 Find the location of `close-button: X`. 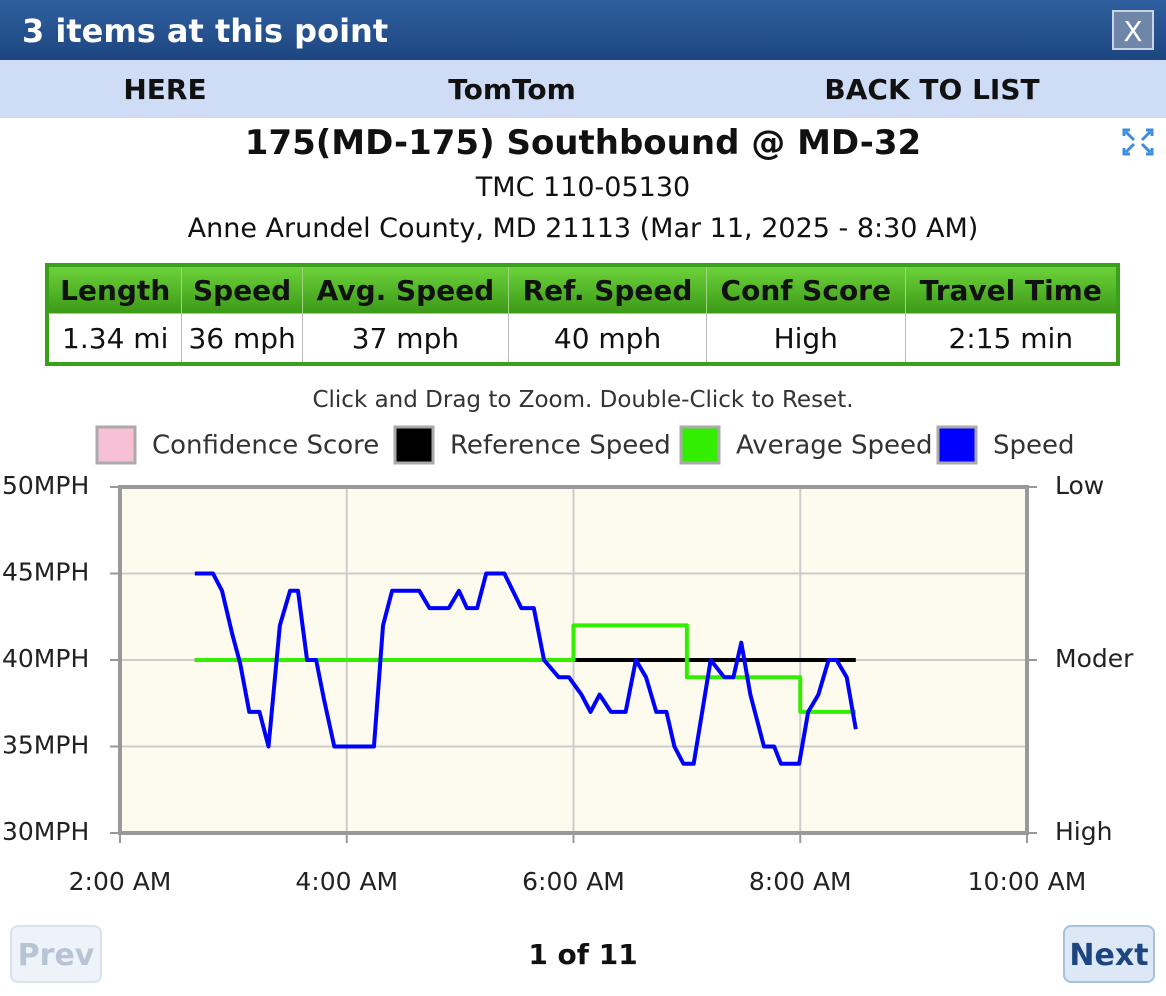

close-button: X is located at coordinates (1133, 30).